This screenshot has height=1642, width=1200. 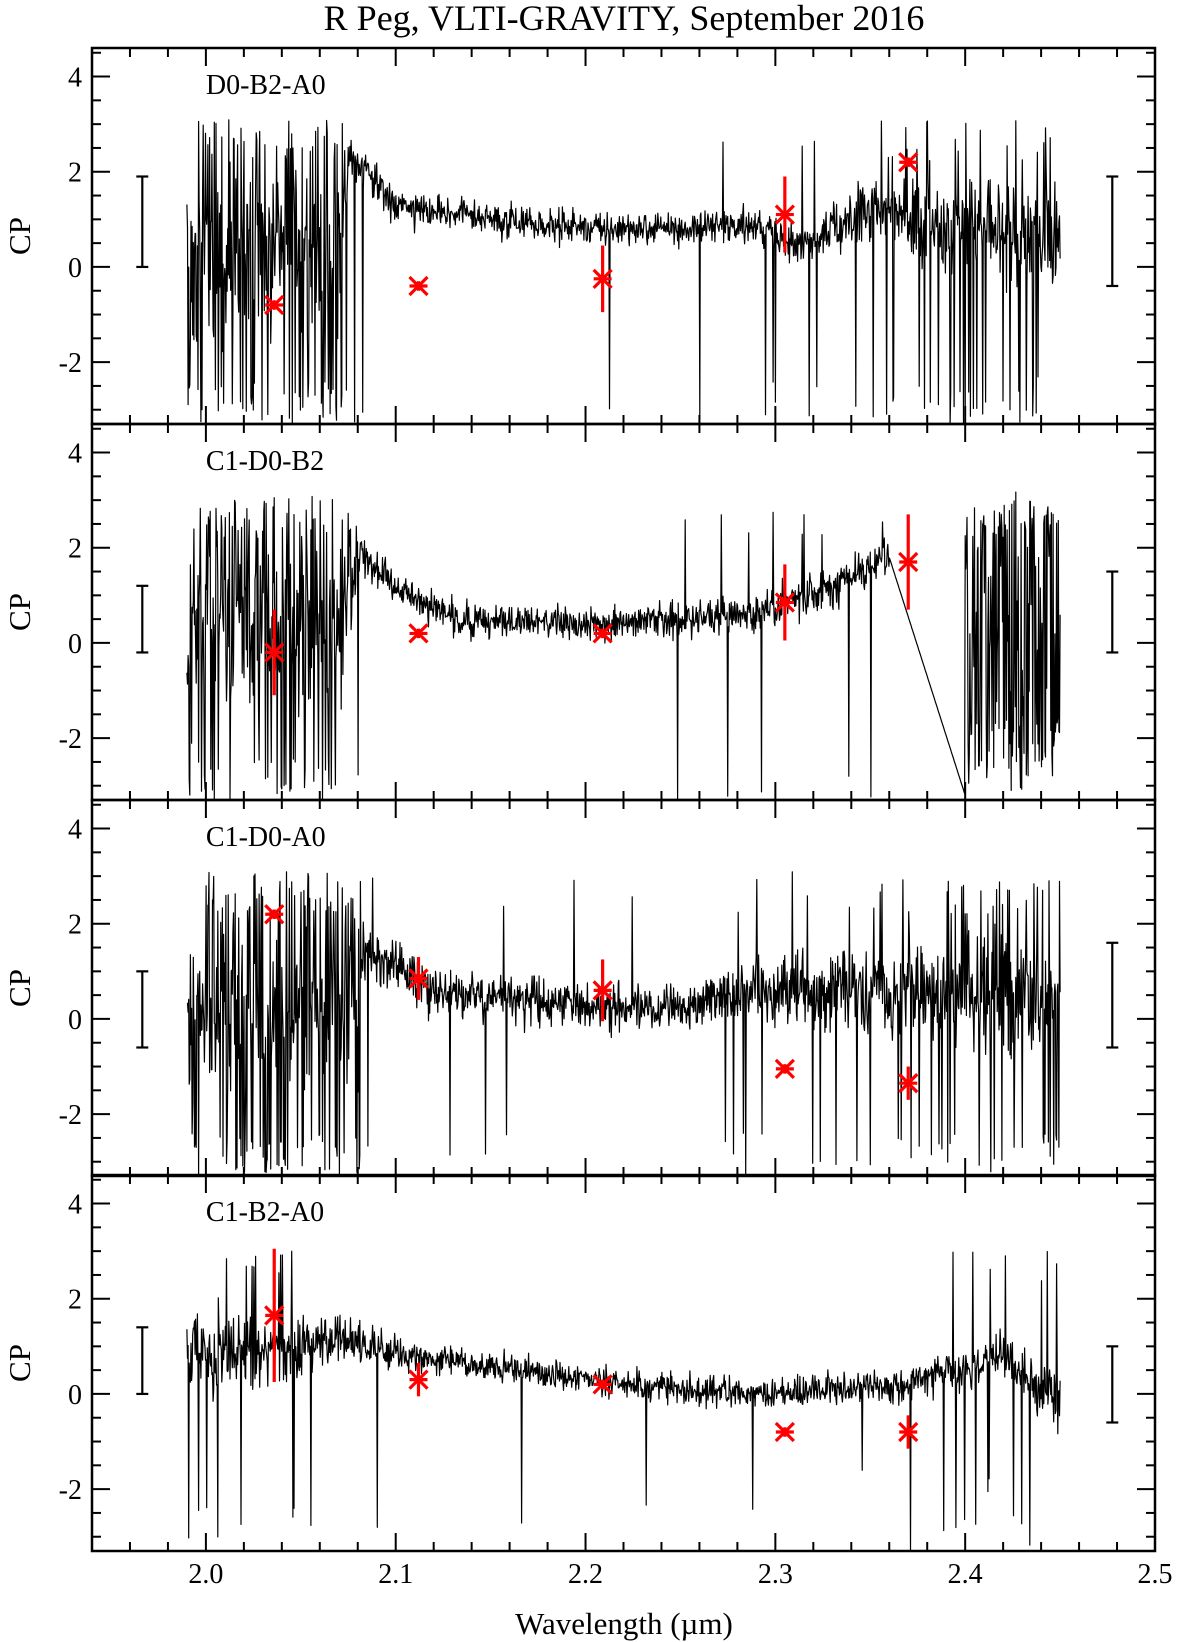 What do you see at coordinates (205, 1574) in the screenshot?
I see `x-tick-label: 2.0` at bounding box center [205, 1574].